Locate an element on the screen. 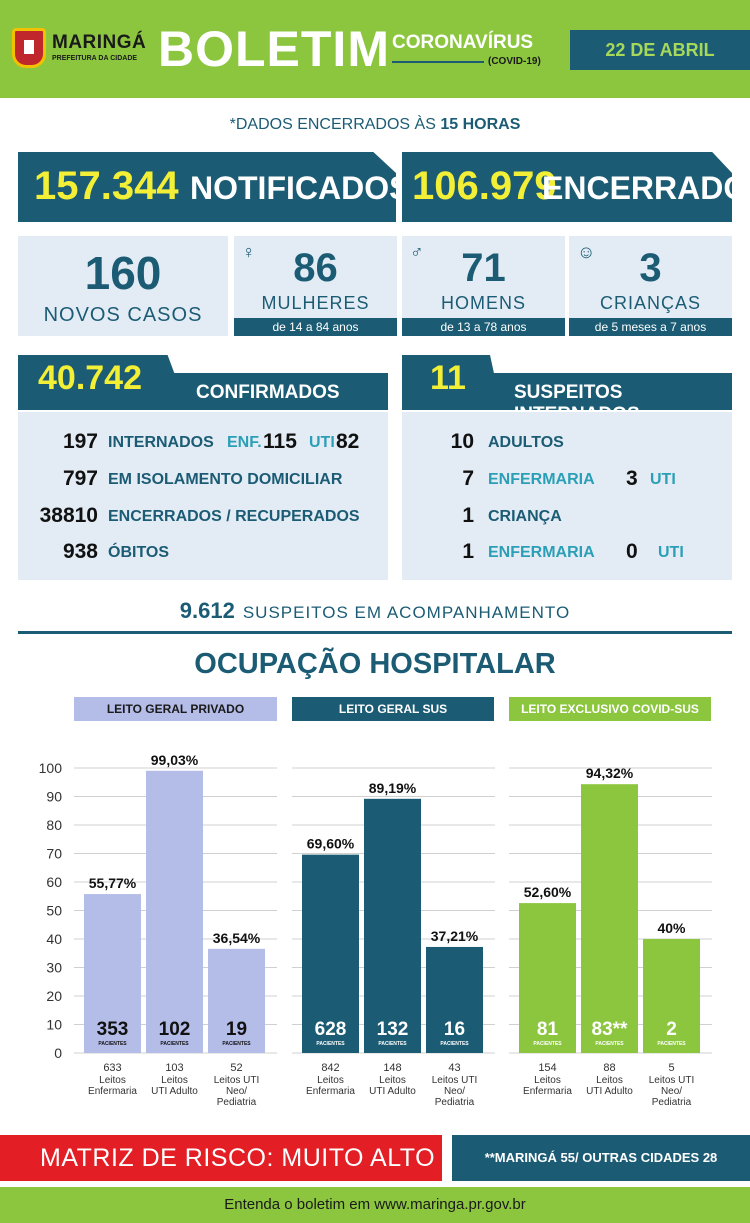  children-label: CRIANÇAS is located at coordinates (650, 303).